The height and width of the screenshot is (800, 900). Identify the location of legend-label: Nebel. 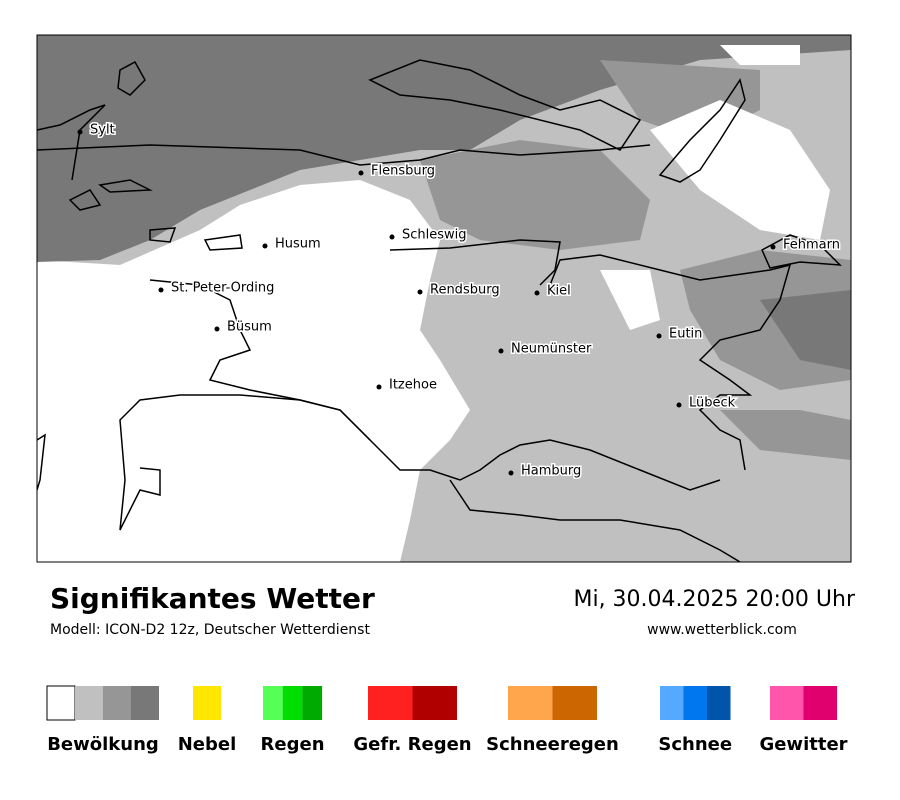
(207, 744).